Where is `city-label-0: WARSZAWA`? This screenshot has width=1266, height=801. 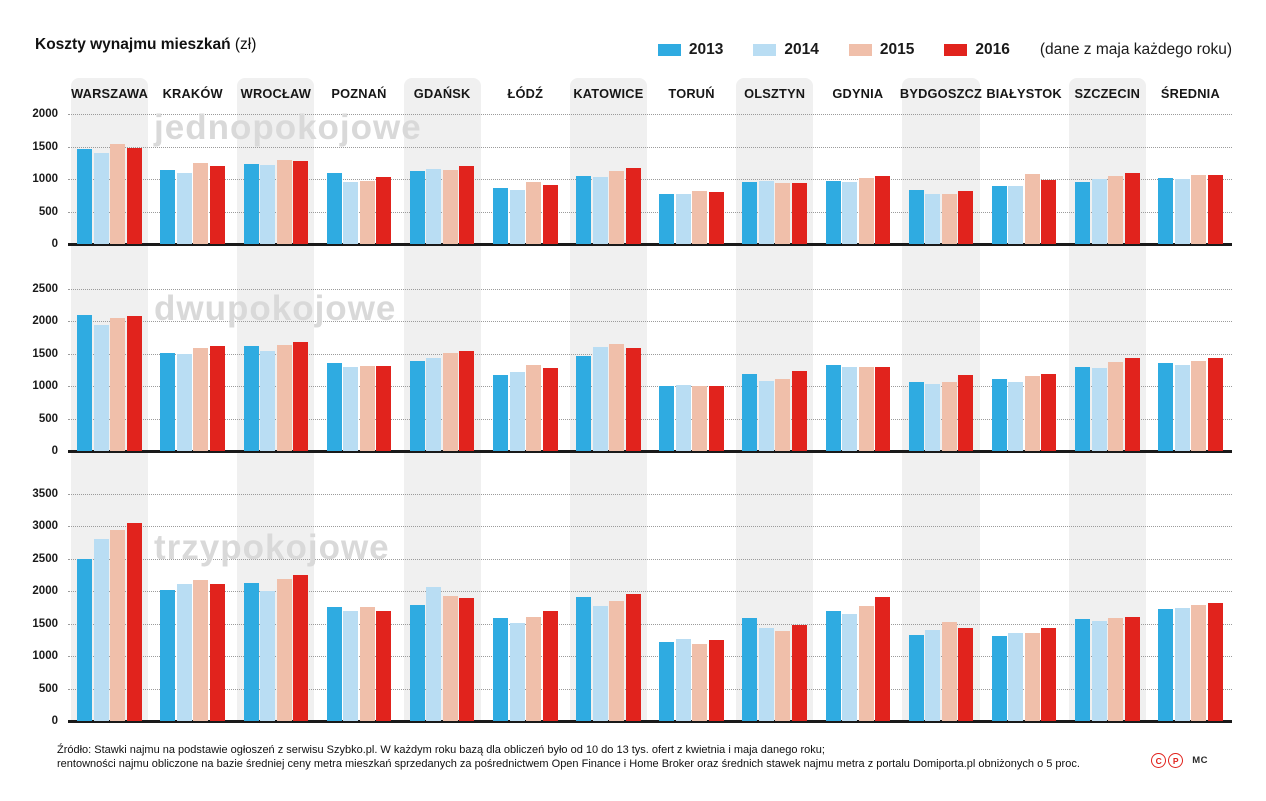 city-label-0: WARSZAWA is located at coordinates (110, 93).